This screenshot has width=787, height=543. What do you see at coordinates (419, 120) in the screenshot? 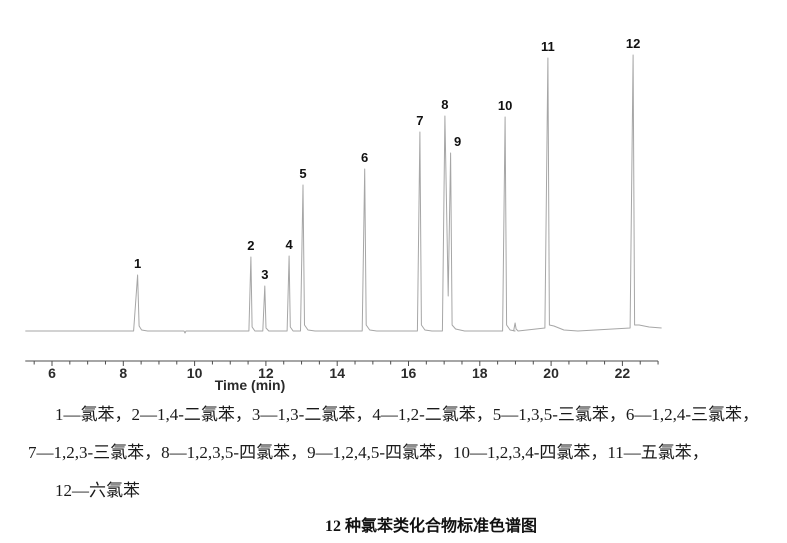
I see `peak-label-7: 7` at bounding box center [419, 120].